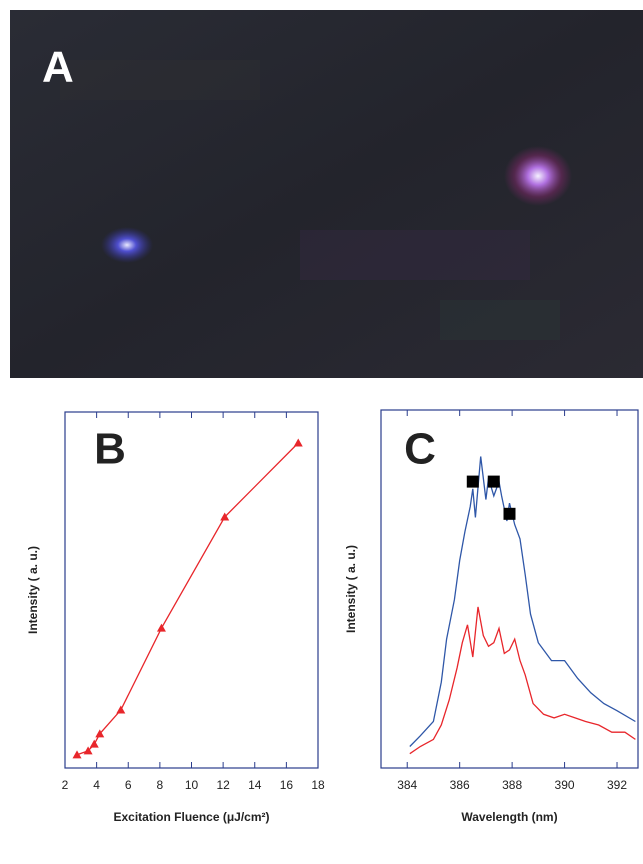 Image resolution: width=643 pixels, height=864 pixels. What do you see at coordinates (509, 817) in the screenshot?
I see `x-axis-label: Wavelength (nm)` at bounding box center [509, 817].